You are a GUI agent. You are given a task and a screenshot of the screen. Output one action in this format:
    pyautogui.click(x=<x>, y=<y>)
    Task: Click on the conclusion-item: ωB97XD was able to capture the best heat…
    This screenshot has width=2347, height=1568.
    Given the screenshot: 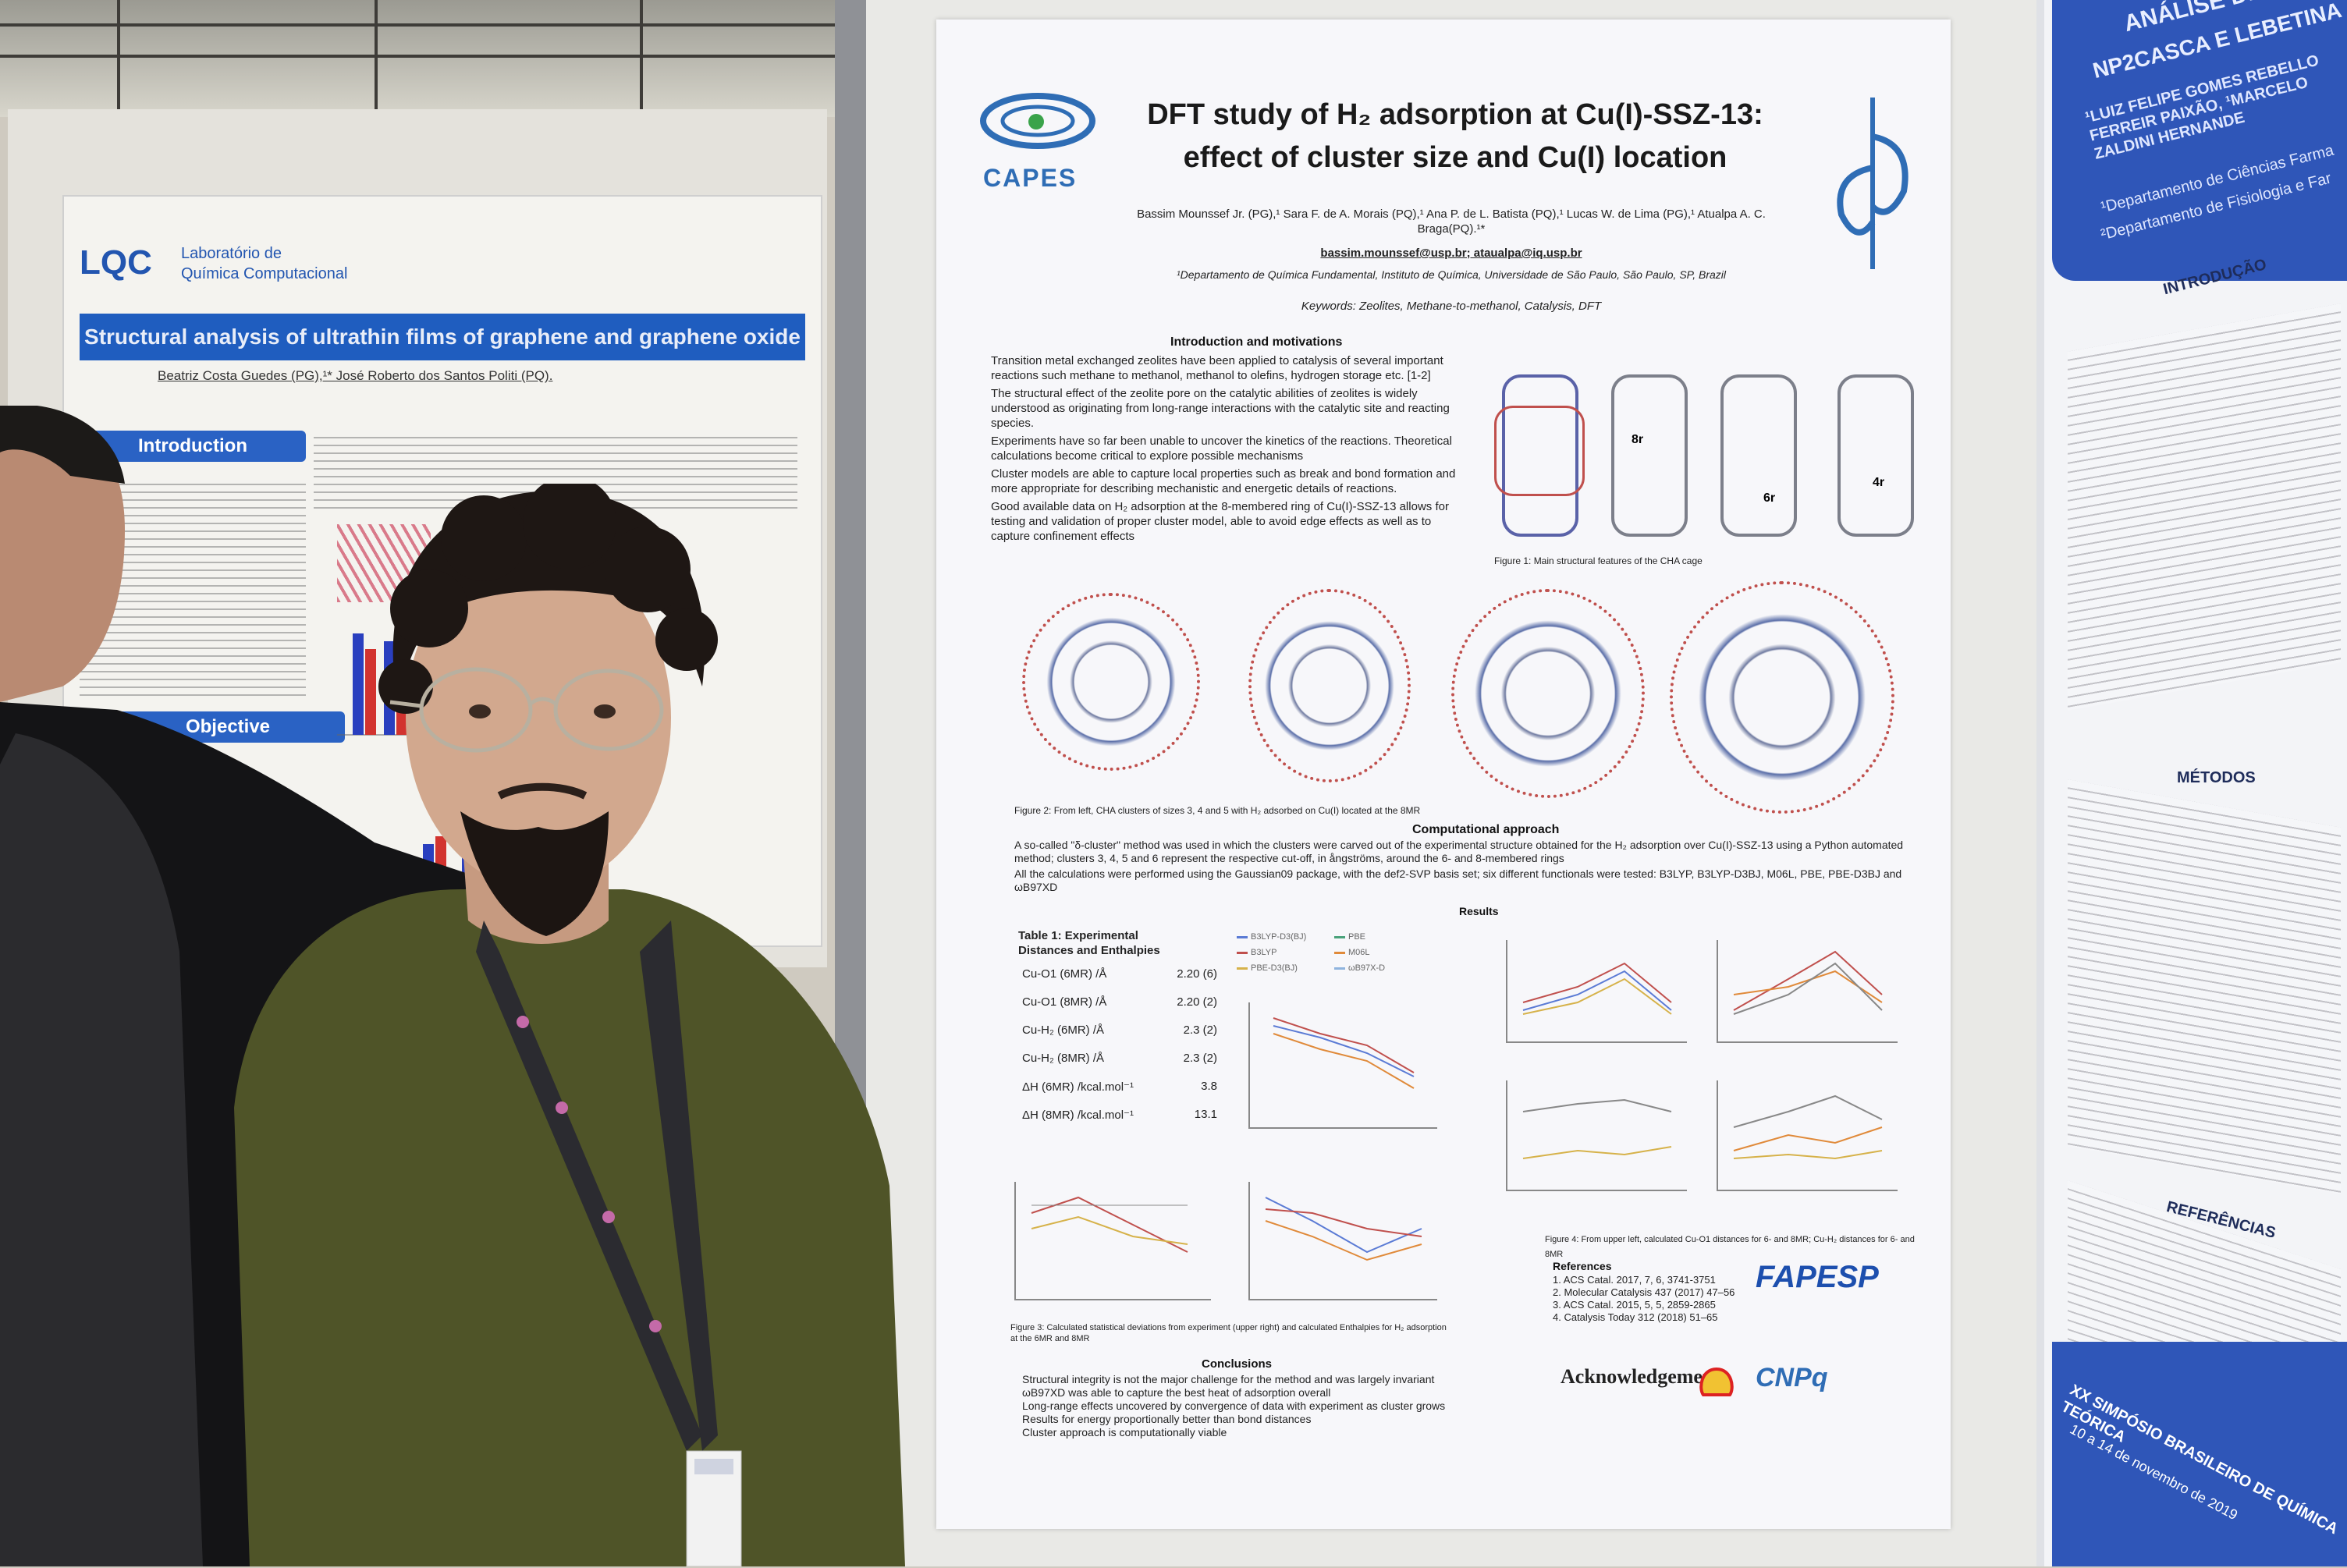 What is the action you would take?
    pyautogui.click(x=1176, y=1393)
    